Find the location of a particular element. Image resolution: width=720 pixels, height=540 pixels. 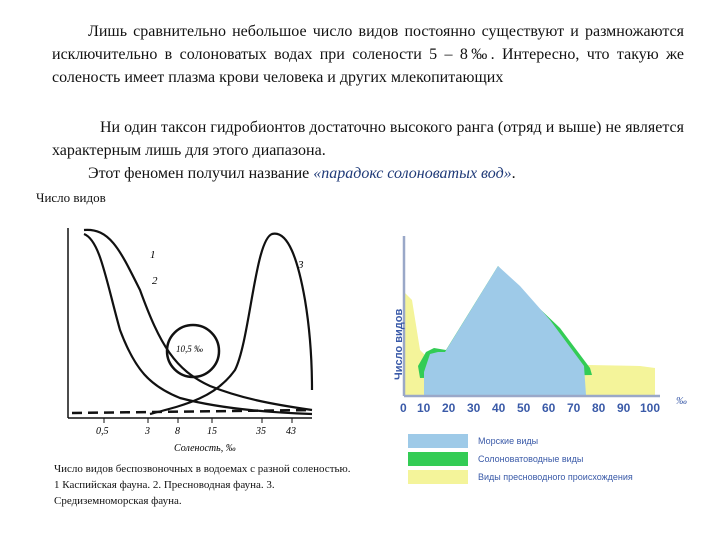

tick-43: 43 is located at coordinates (291, 431).